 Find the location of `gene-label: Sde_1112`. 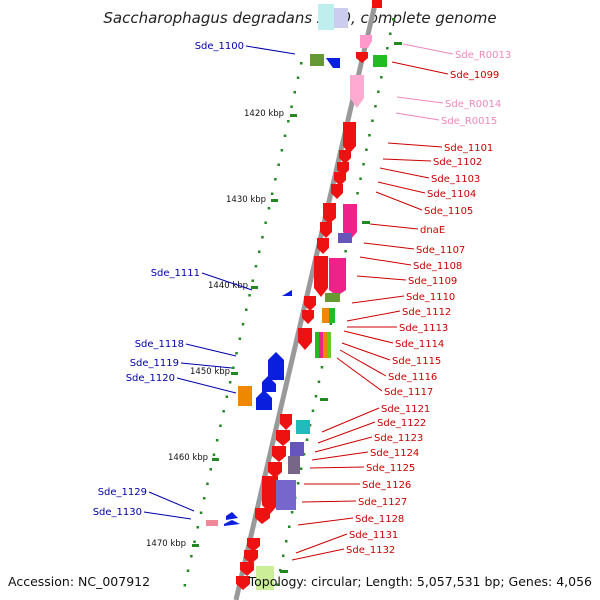

gene-label: Sde_1112 is located at coordinates (426, 312).